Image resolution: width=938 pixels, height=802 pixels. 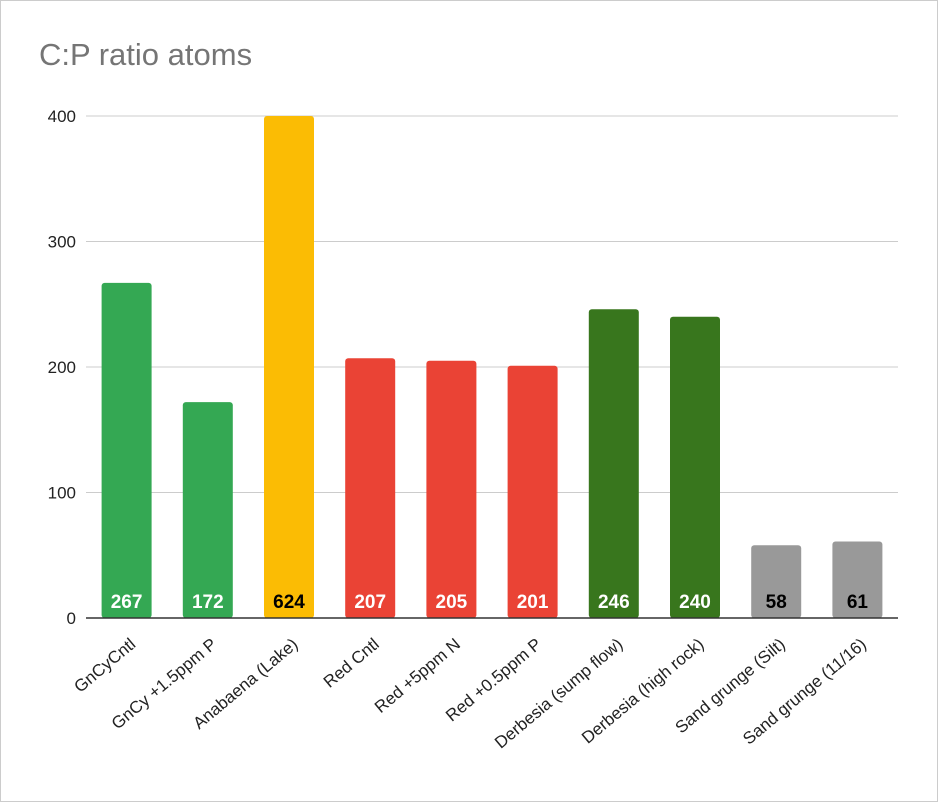 I want to click on y-tick-label: 100, so click(x=62, y=493).